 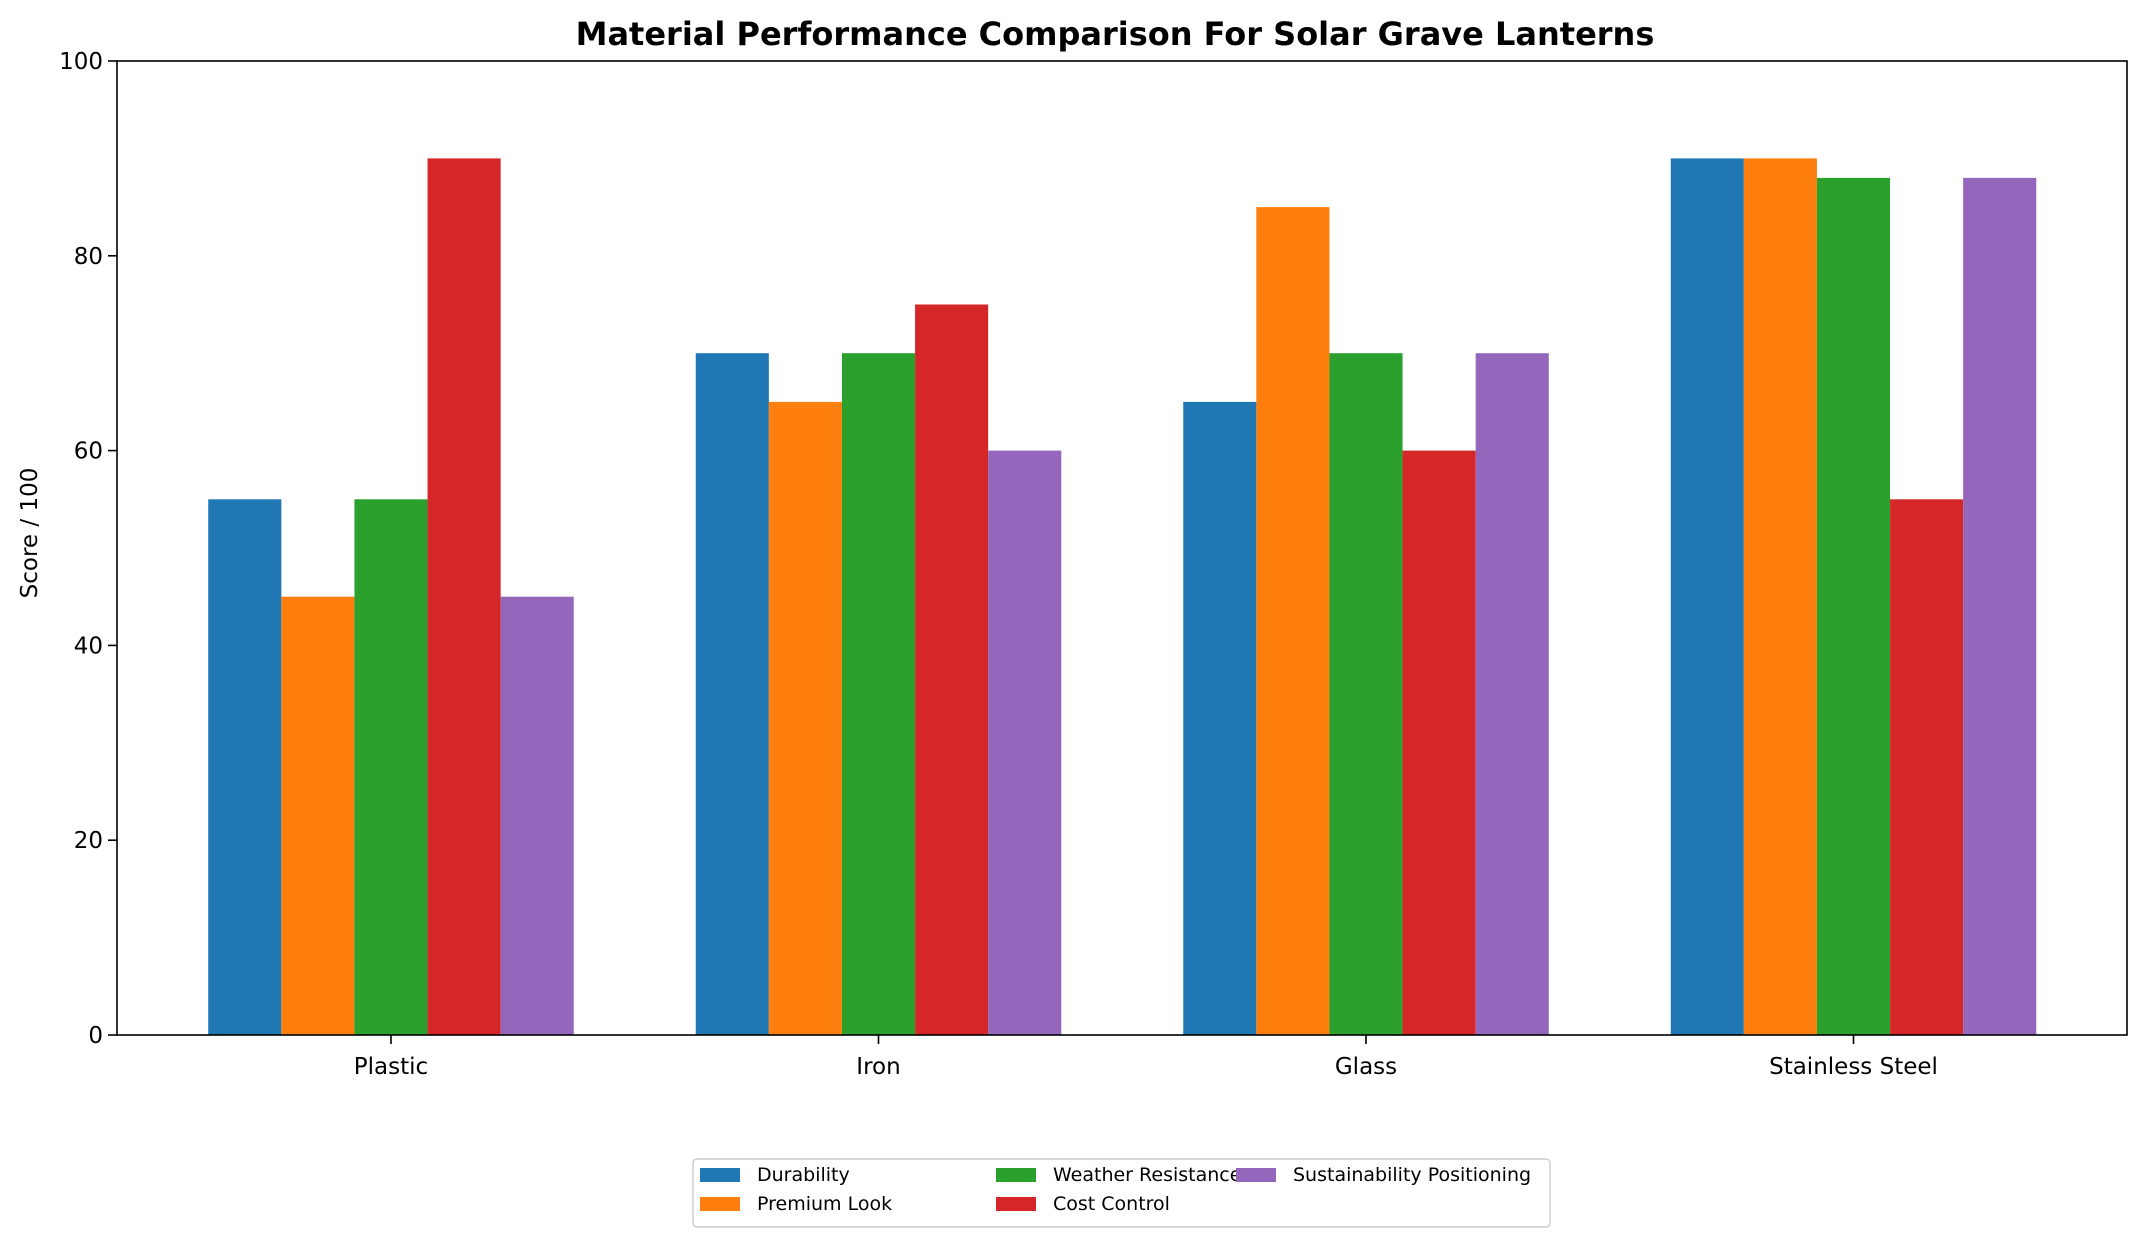 I want to click on bar-durability-iron, so click(x=732, y=694).